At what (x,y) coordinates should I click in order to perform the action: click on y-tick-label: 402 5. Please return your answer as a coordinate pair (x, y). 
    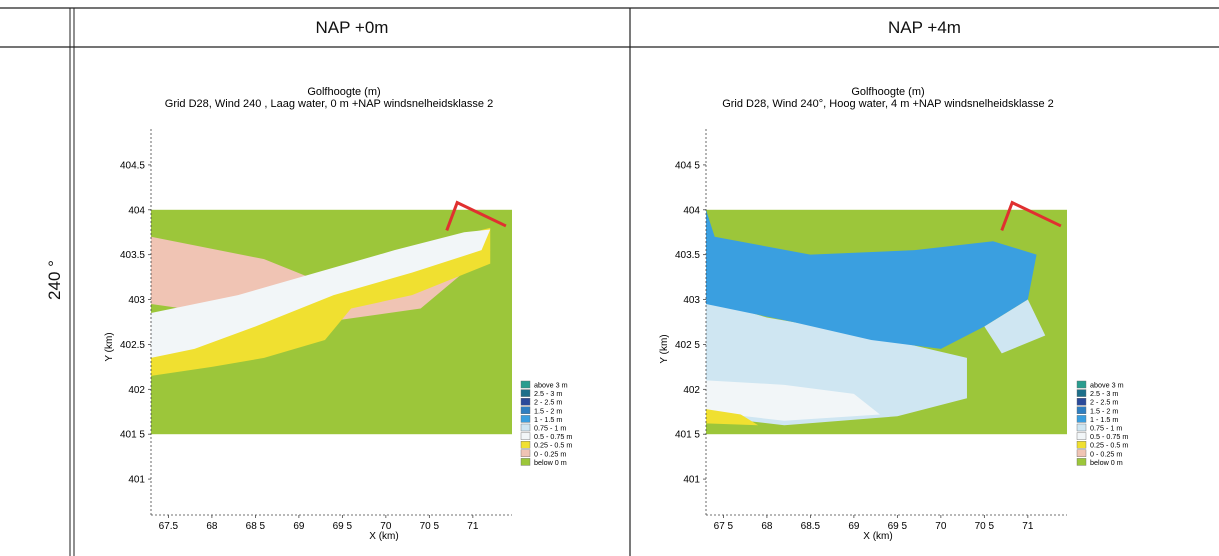
    Looking at the image, I should click on (687, 345).